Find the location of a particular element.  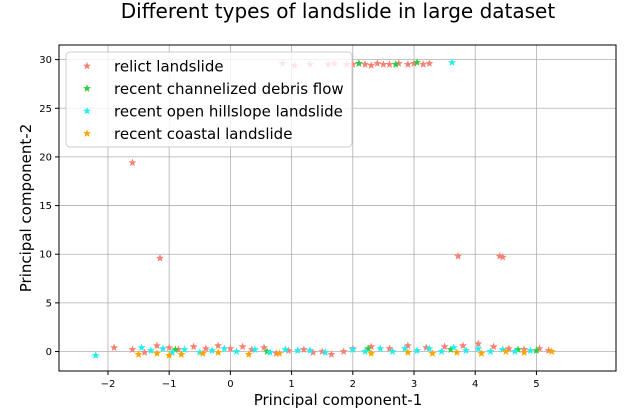

y-tick-label: 20 is located at coordinates (45, 157).